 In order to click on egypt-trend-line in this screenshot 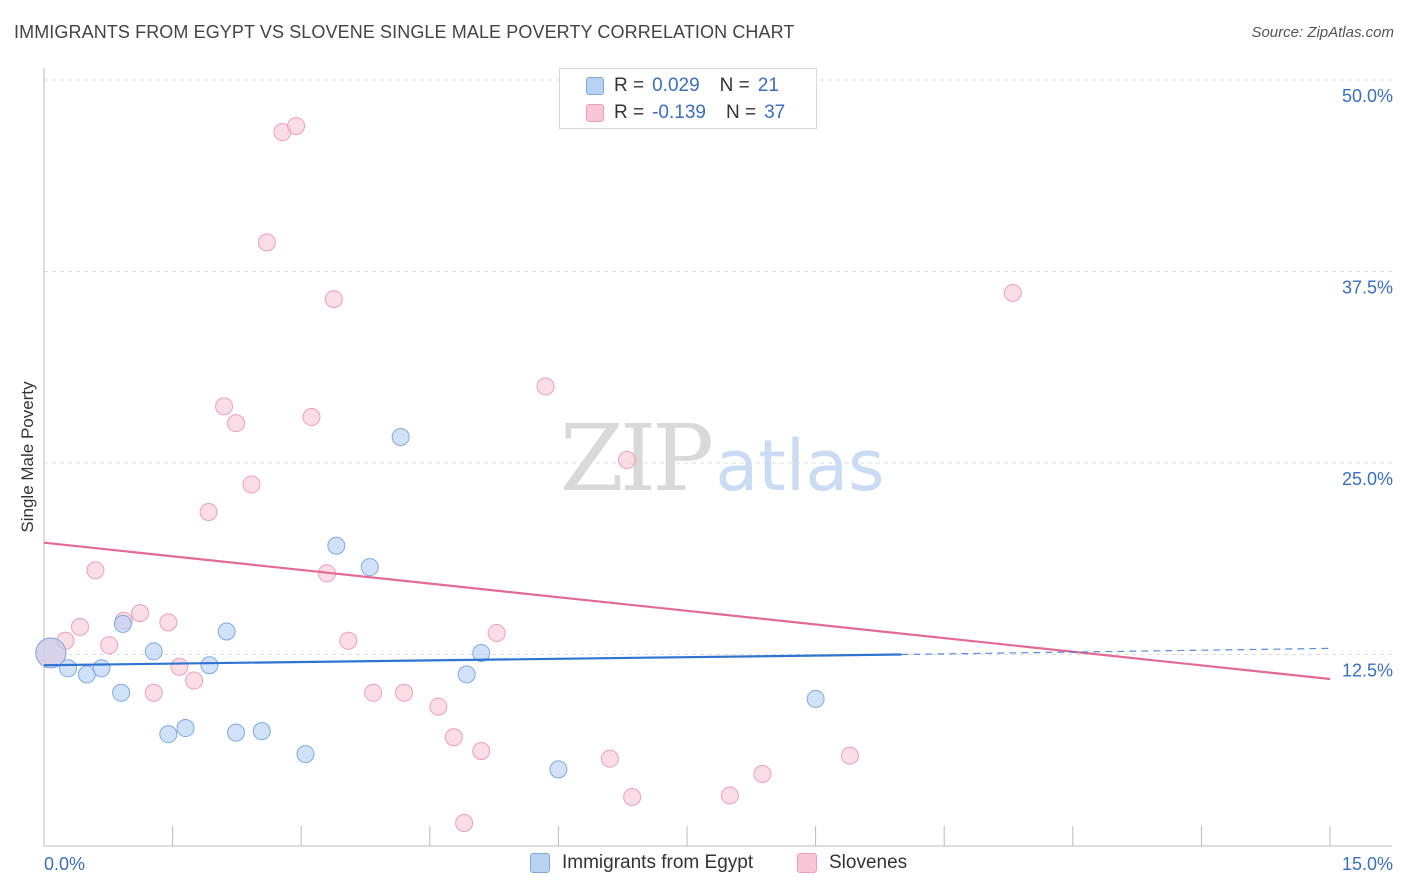, I will do `click(472, 660)`.